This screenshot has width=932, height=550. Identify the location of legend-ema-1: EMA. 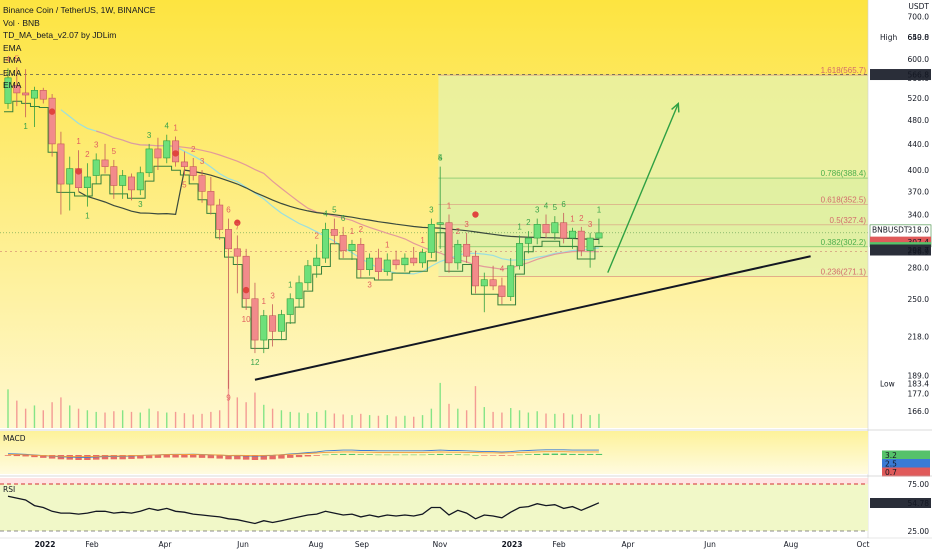
(12, 47).